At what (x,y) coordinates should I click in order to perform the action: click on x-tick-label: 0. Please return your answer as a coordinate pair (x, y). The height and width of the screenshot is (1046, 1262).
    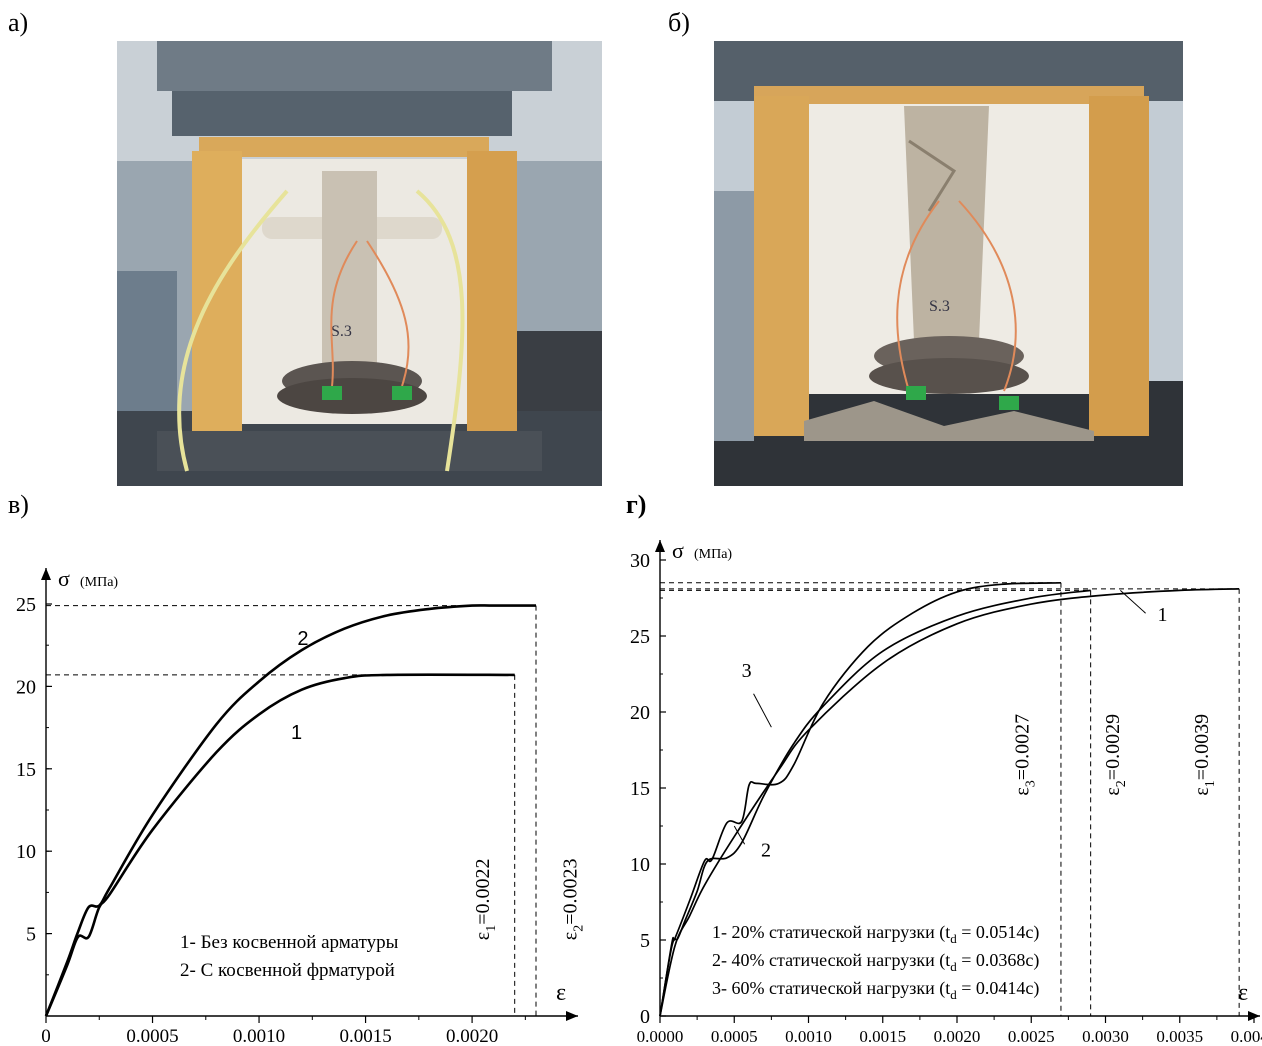
    Looking at the image, I should click on (46, 1036).